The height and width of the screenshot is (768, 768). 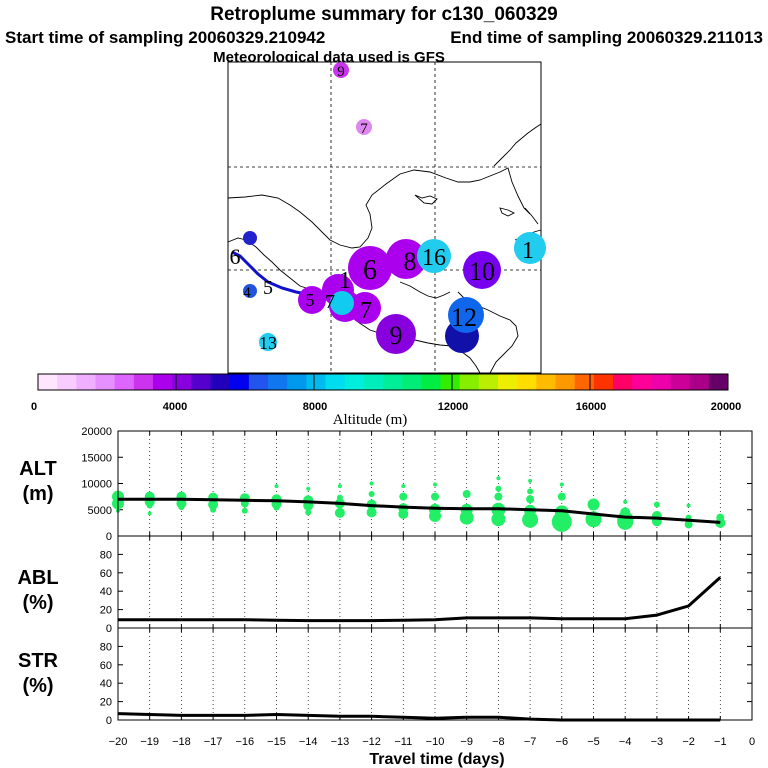 What do you see at coordinates (276, 742) in the screenshot?
I see `x-tick-label: −15` at bounding box center [276, 742].